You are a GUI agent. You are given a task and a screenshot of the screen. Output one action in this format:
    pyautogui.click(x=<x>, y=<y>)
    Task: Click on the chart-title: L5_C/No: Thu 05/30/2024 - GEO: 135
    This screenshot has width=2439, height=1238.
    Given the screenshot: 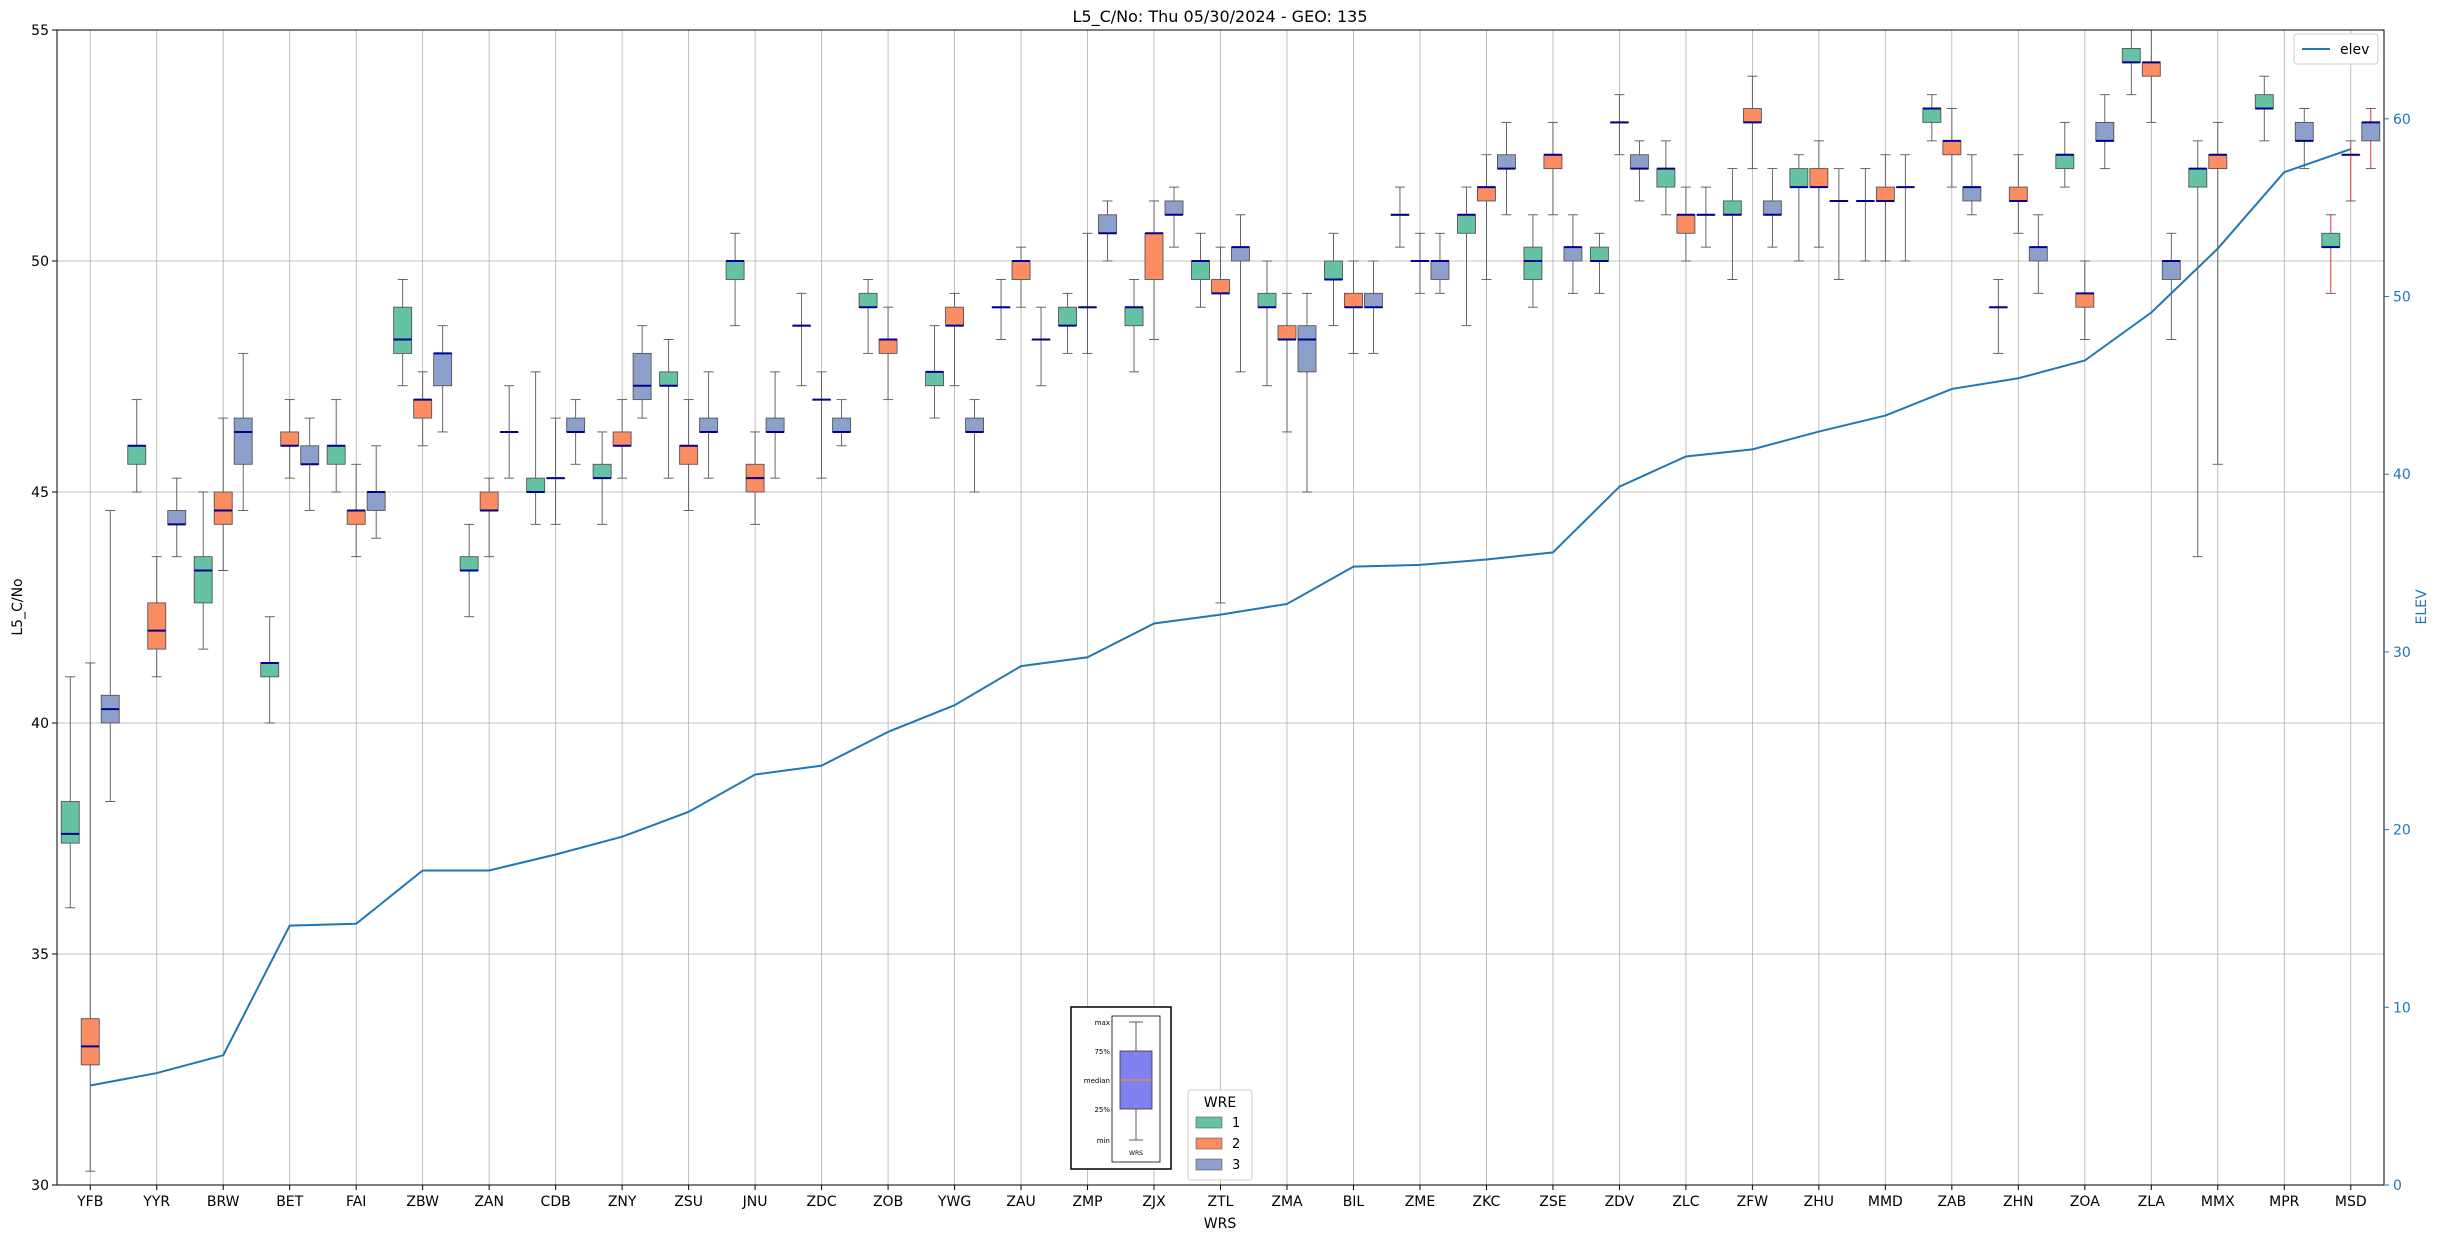 What is the action you would take?
    pyautogui.click(x=1219, y=17)
    